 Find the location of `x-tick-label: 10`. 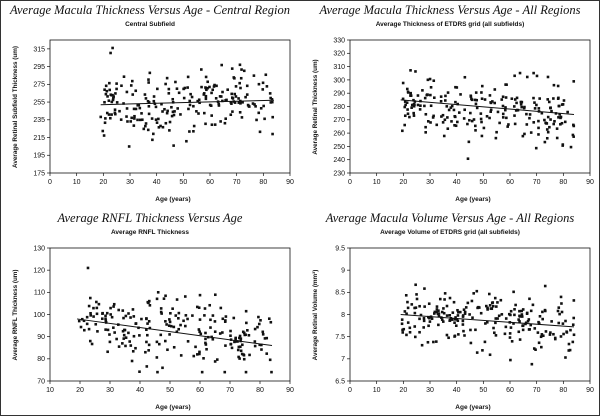

x-tick-label: 10 is located at coordinates (377, 182).